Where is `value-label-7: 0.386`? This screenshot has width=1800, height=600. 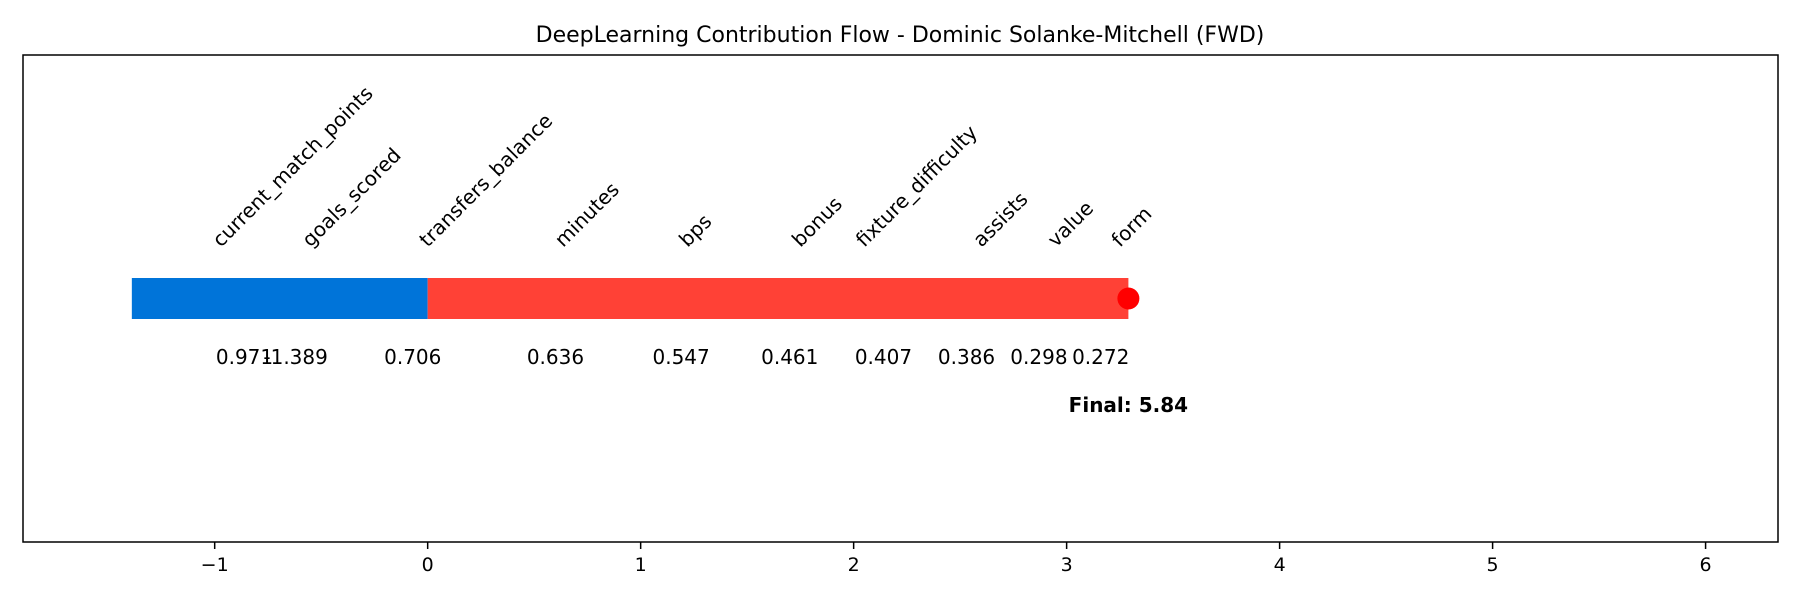
value-label-7: 0.386 is located at coordinates (966, 357).